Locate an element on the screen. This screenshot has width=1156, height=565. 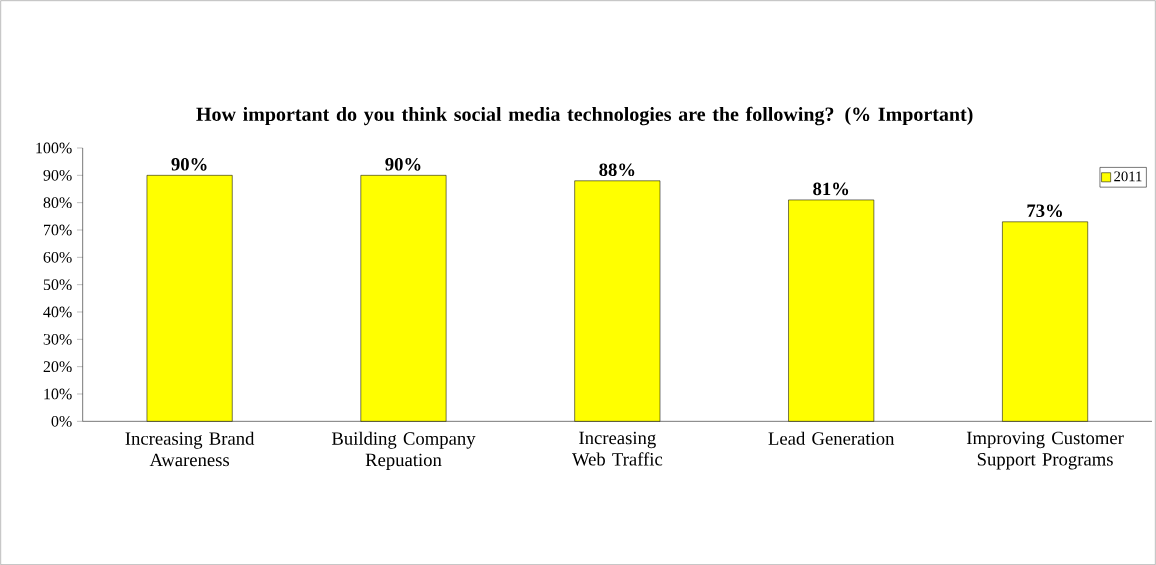
x-tick-label: Increasing Web Traffic is located at coordinates (617, 448).